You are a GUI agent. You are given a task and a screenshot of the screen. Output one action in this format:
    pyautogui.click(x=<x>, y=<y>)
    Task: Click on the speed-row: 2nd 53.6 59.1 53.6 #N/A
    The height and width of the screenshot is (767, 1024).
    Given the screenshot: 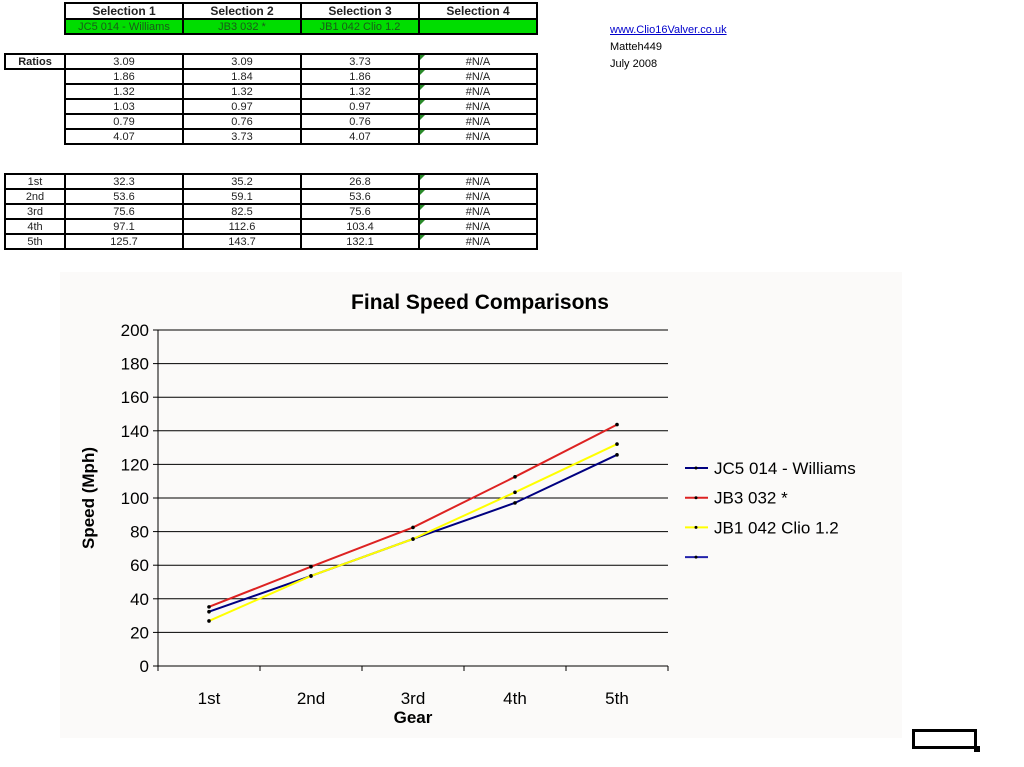 What is the action you would take?
    pyautogui.click(x=271, y=196)
    